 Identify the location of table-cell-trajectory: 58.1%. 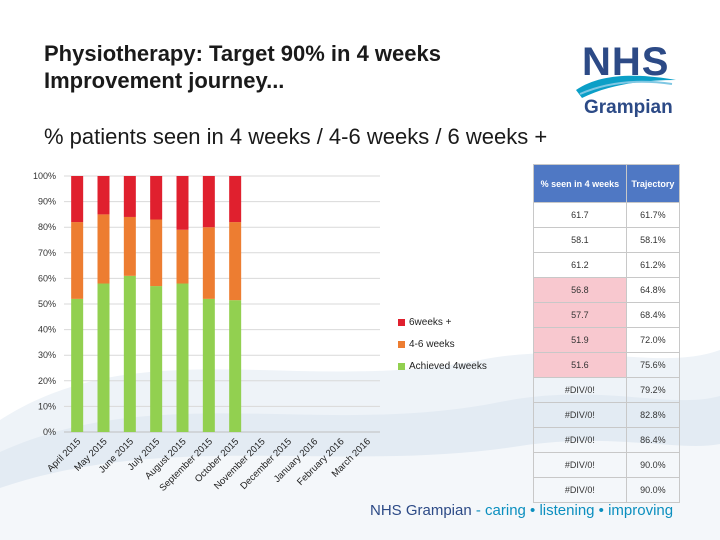
(653, 240).